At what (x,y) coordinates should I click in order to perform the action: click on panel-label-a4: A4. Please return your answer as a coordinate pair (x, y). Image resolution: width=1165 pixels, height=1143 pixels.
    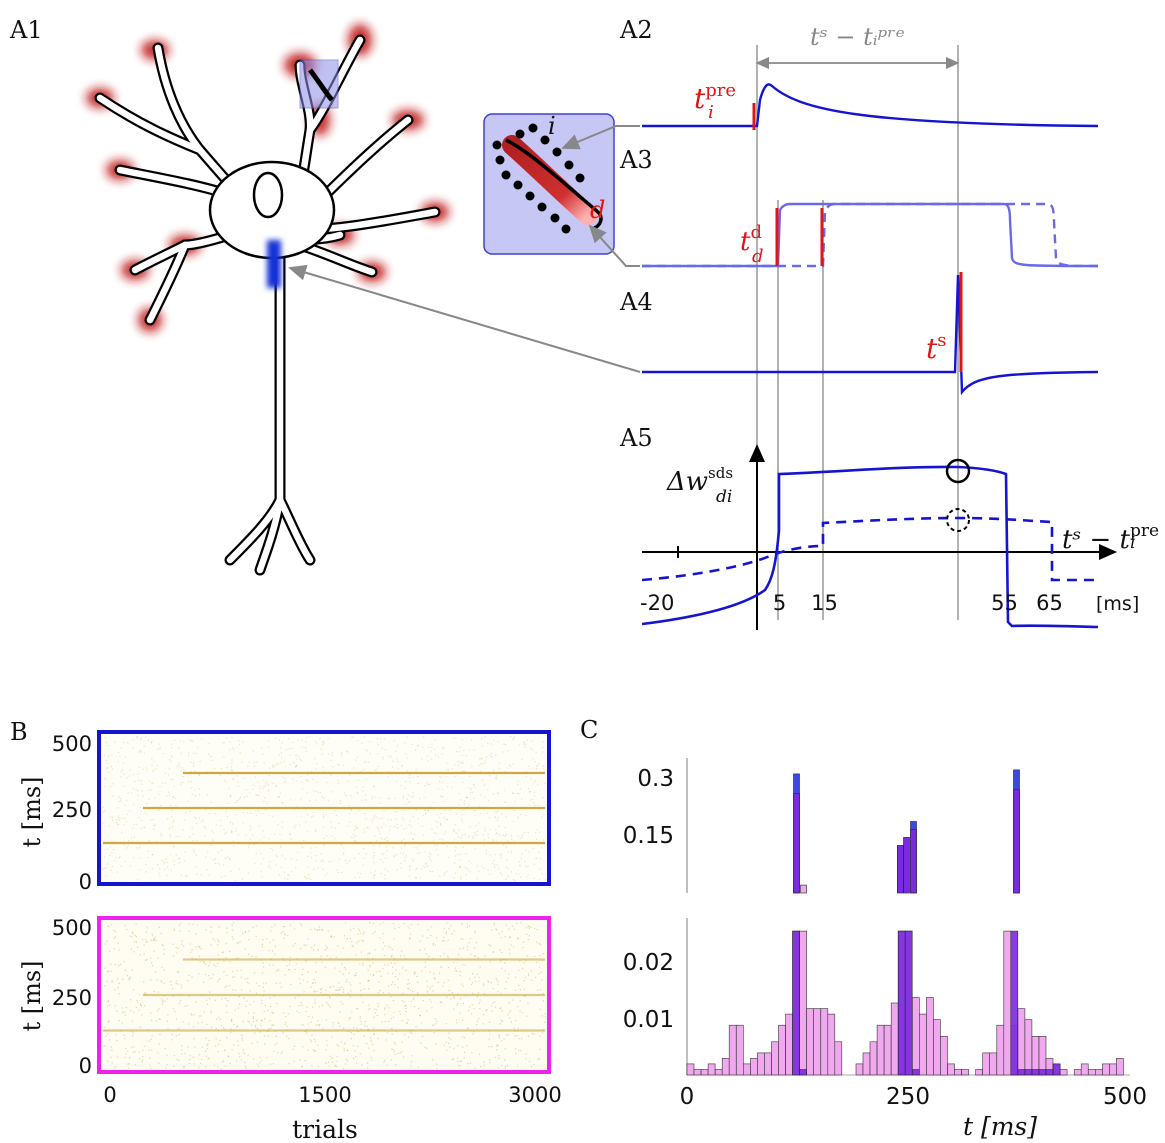
    Looking at the image, I should click on (636, 302).